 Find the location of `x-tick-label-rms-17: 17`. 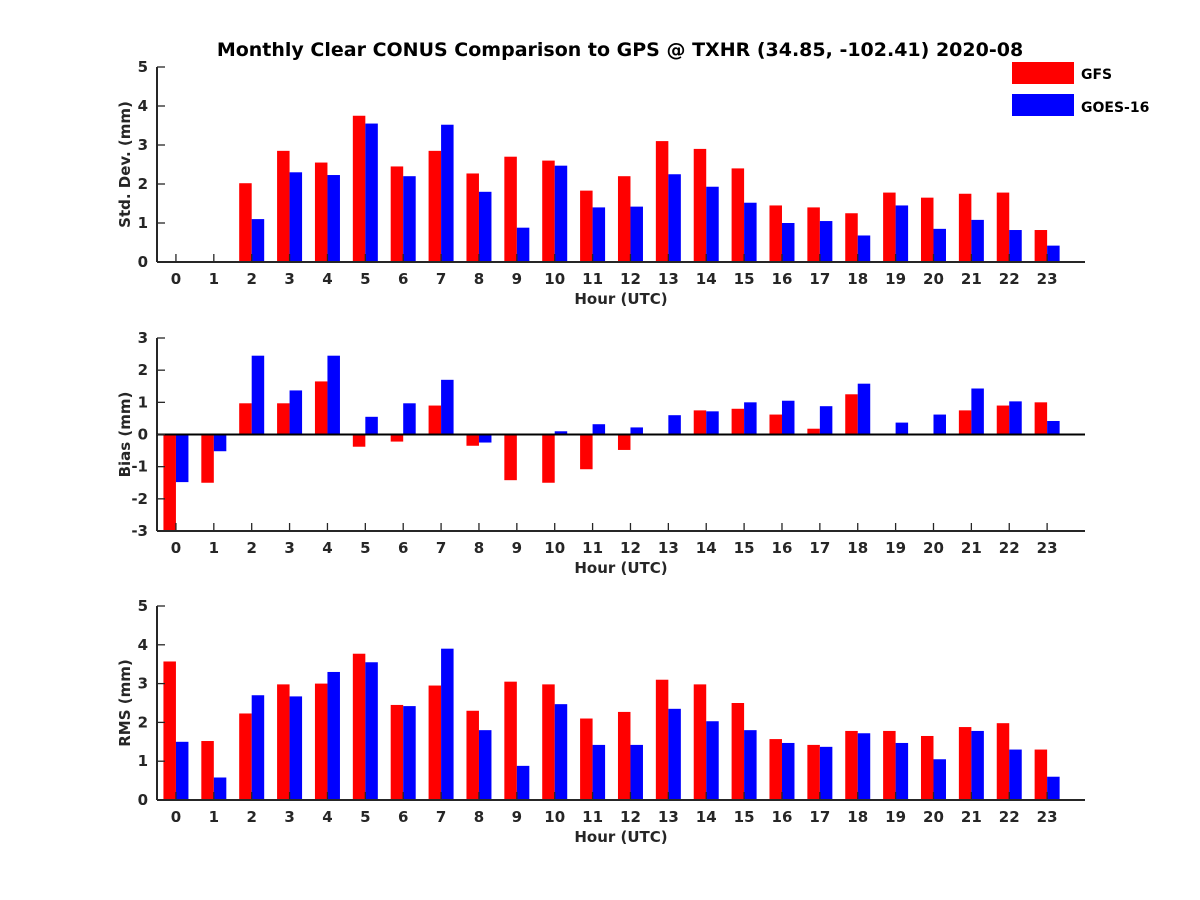

x-tick-label-rms-17: 17 is located at coordinates (819, 817).